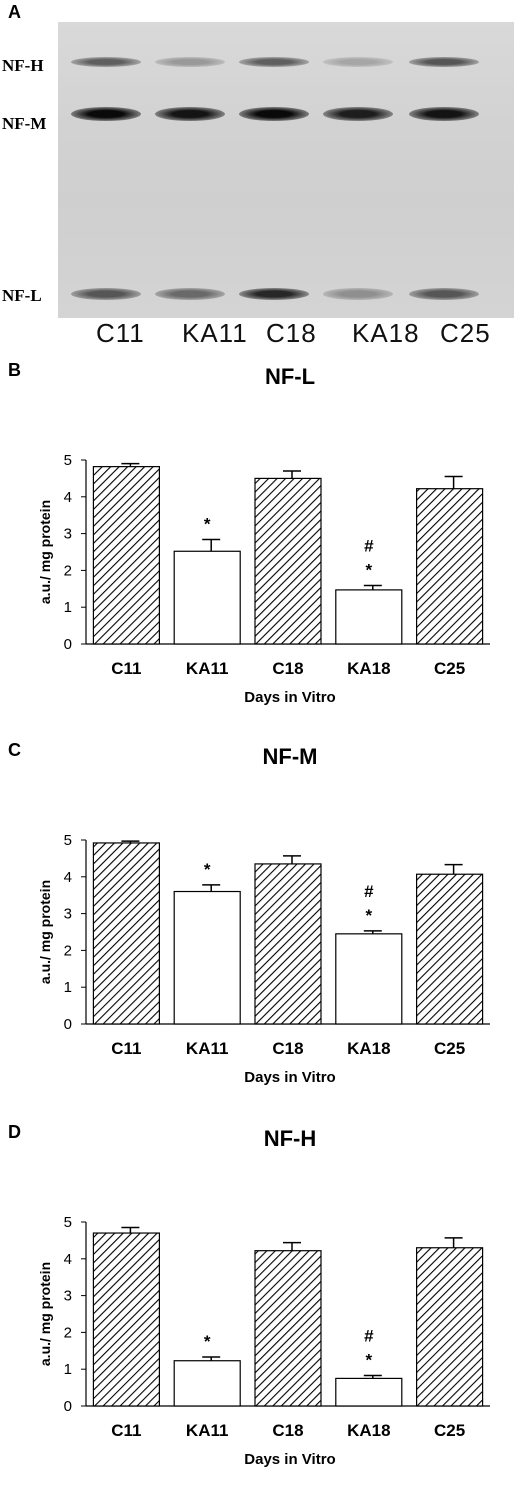 This screenshot has width=520, height=1498. I want to click on band-label-nf-l: NF-L, so click(22, 295).